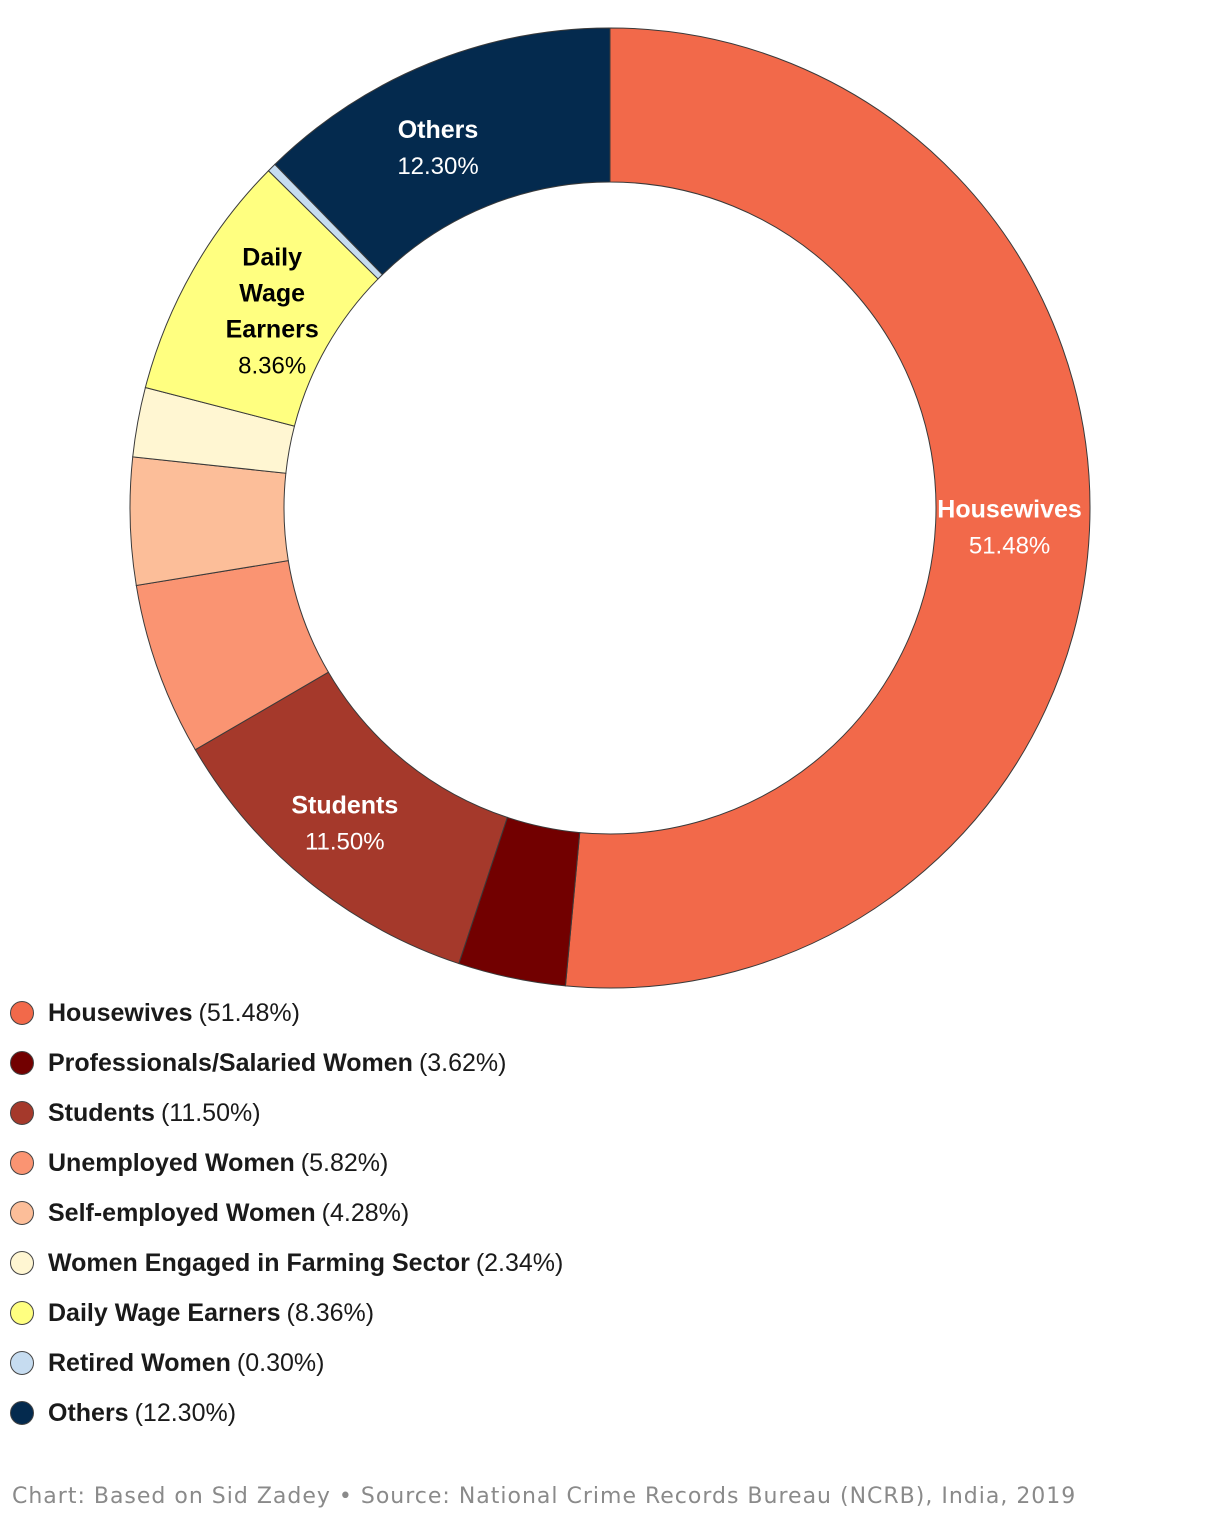  Describe the element at coordinates (272, 329) in the screenshot. I see `slice-label-daily-wage-earners-name-3: Earners` at that location.